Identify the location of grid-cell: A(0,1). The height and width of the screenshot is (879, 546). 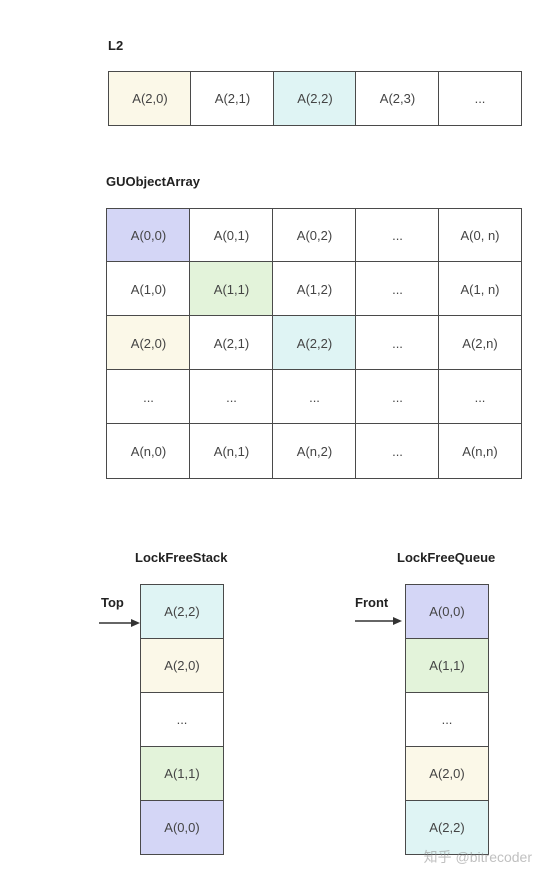
(231, 235).